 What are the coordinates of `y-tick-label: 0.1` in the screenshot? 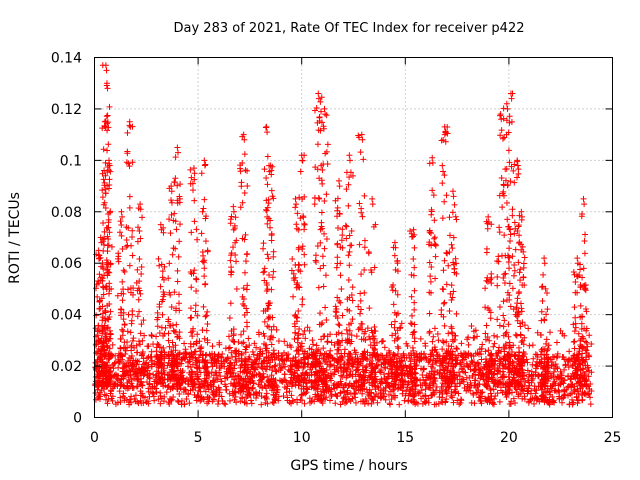 It's located at (71, 161).